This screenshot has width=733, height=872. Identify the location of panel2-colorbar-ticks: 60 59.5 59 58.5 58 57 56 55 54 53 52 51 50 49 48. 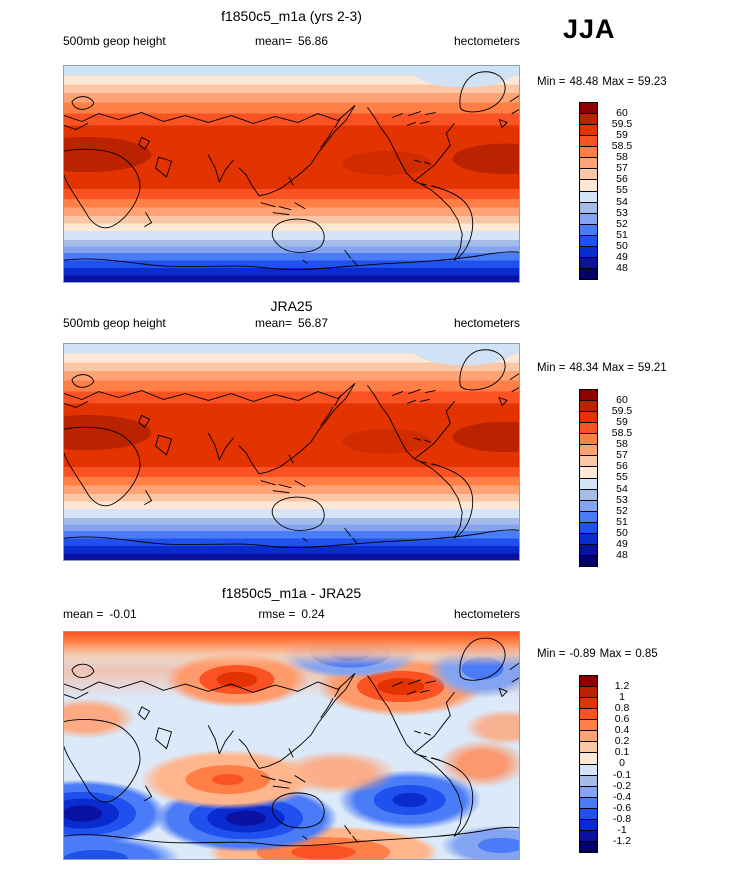
(622, 477).